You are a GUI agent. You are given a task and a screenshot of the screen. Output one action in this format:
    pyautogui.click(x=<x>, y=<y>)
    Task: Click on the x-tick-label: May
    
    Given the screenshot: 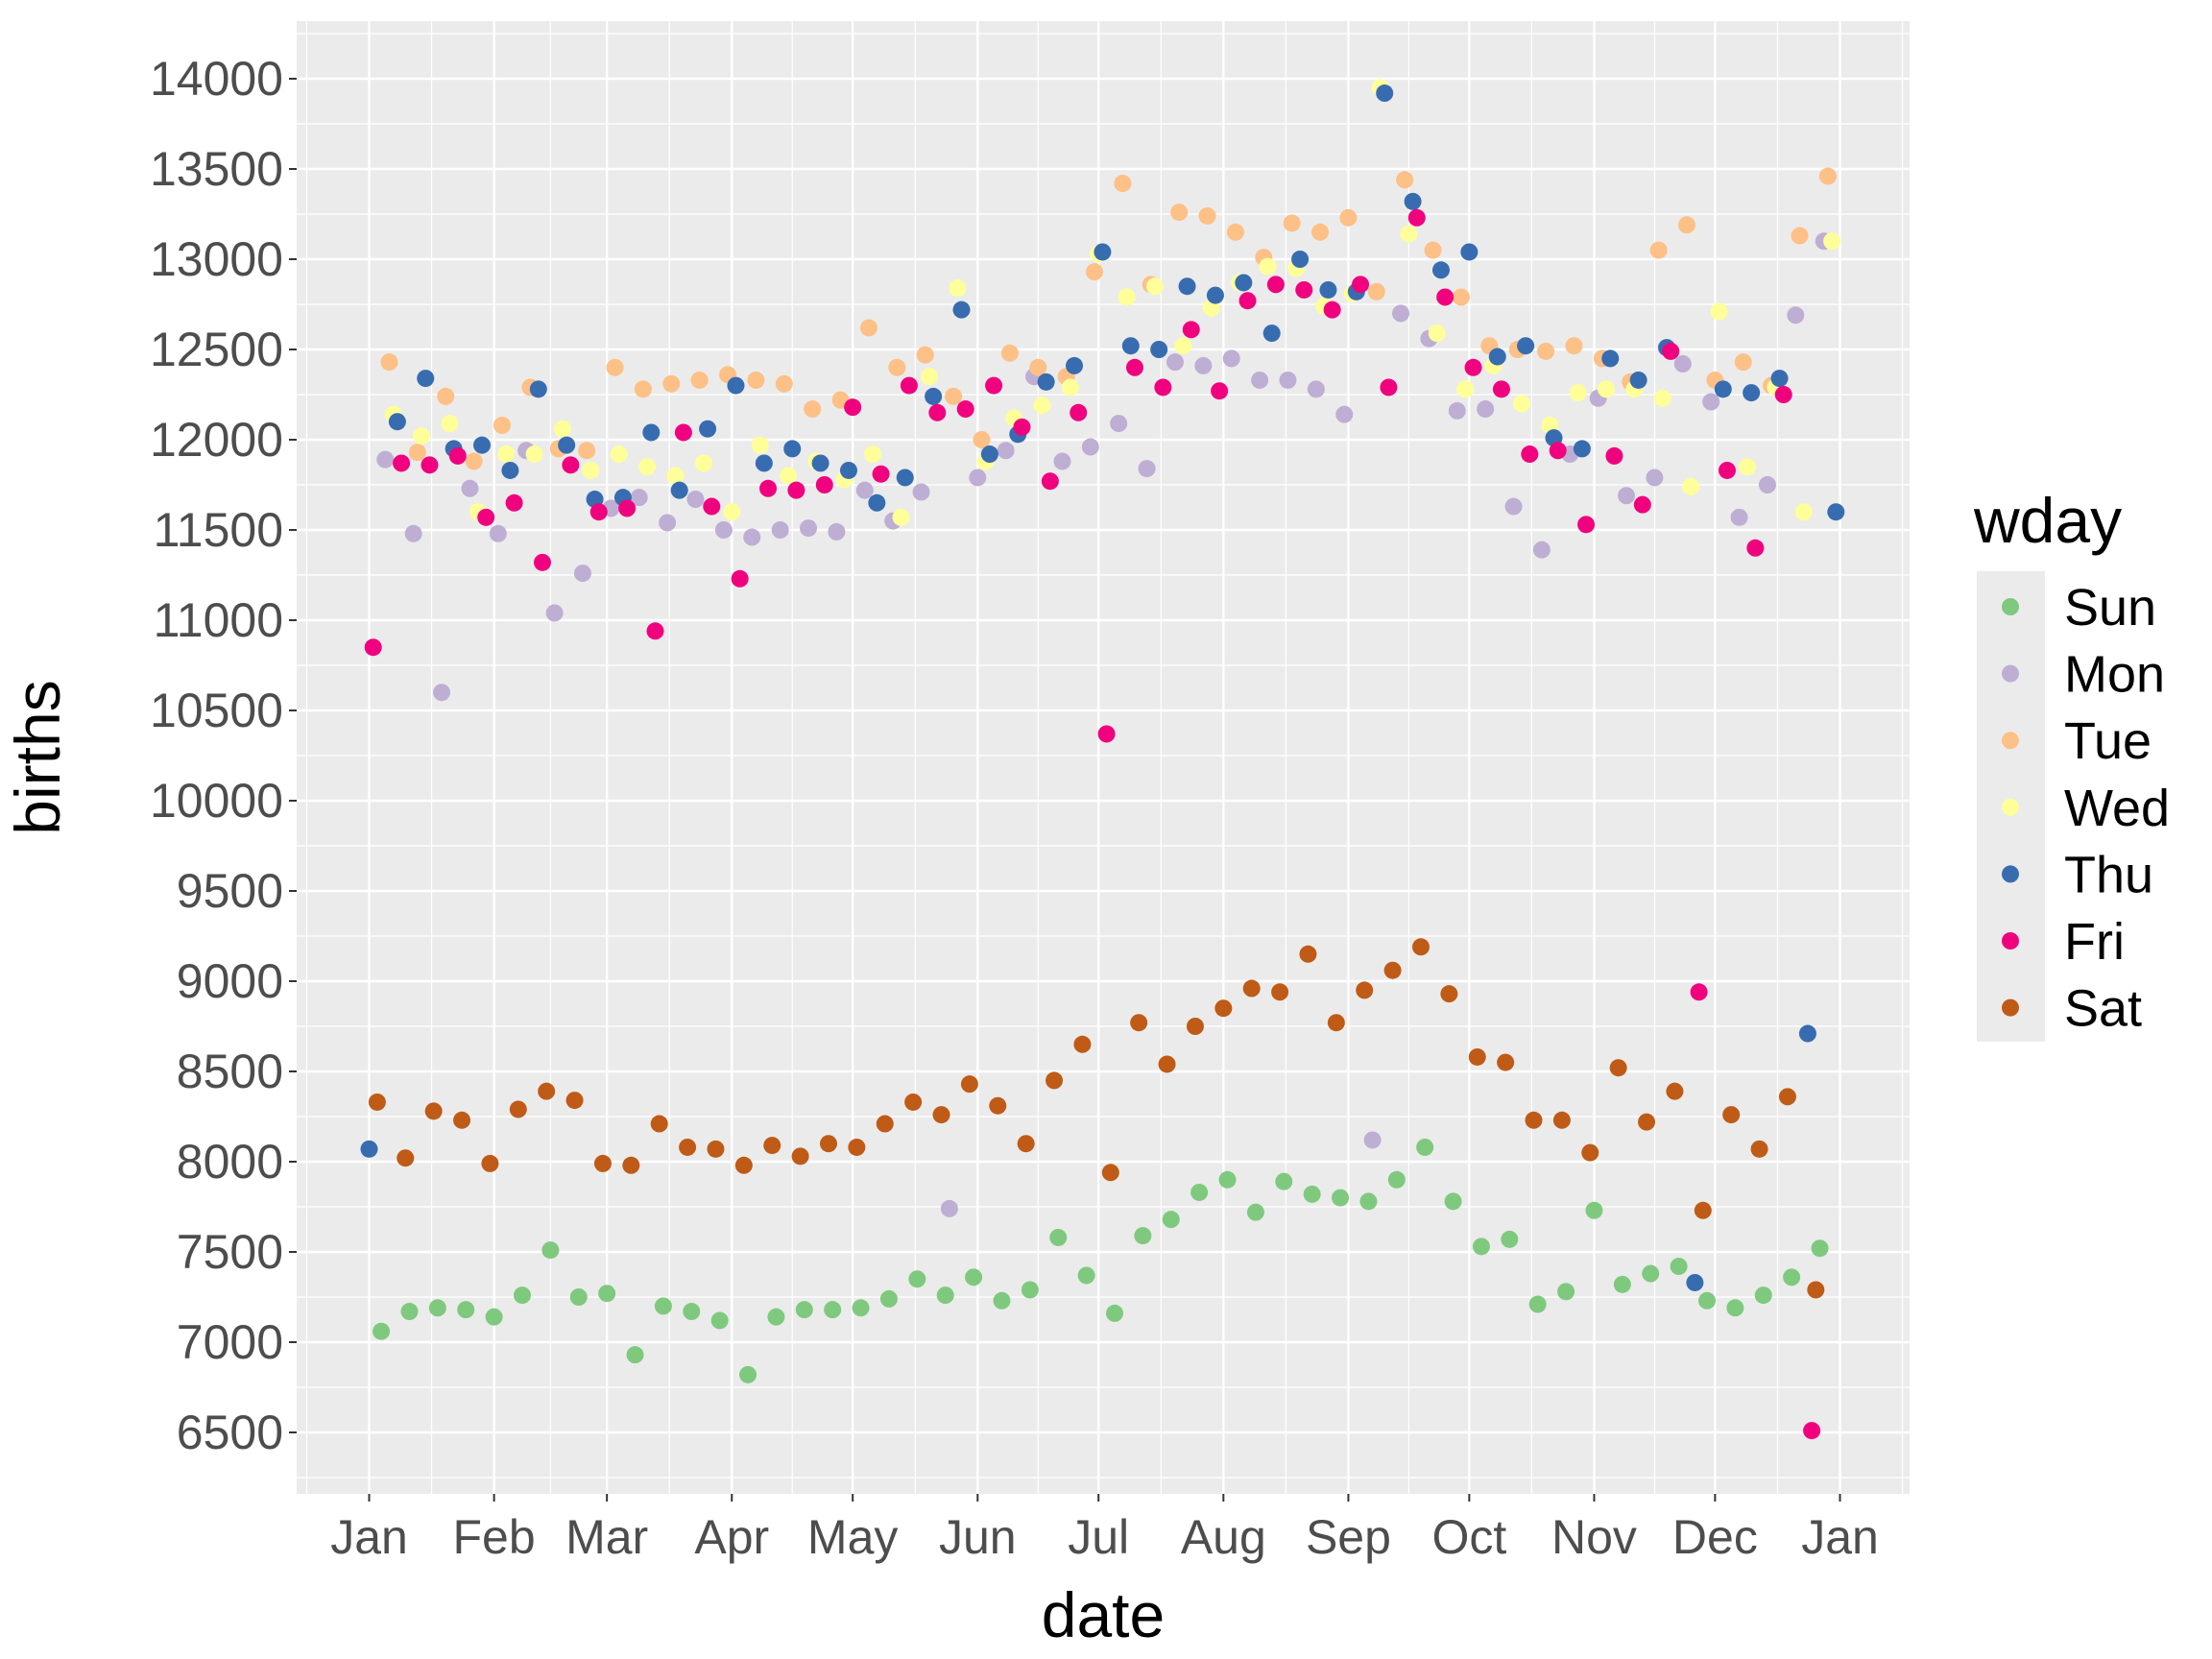 What is the action you would take?
    pyautogui.click(x=852, y=1537)
    